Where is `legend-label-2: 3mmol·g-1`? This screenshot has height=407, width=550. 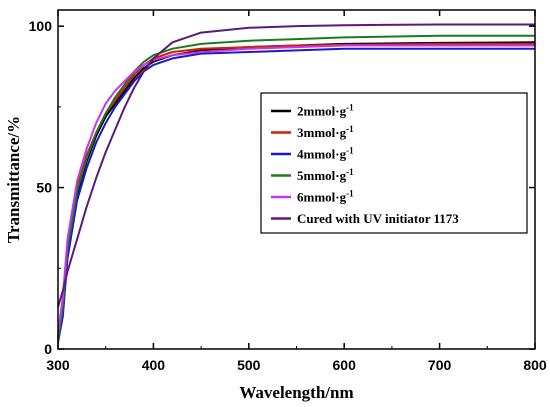 legend-label-2: 3mmol·g-1 is located at coordinates (325, 132).